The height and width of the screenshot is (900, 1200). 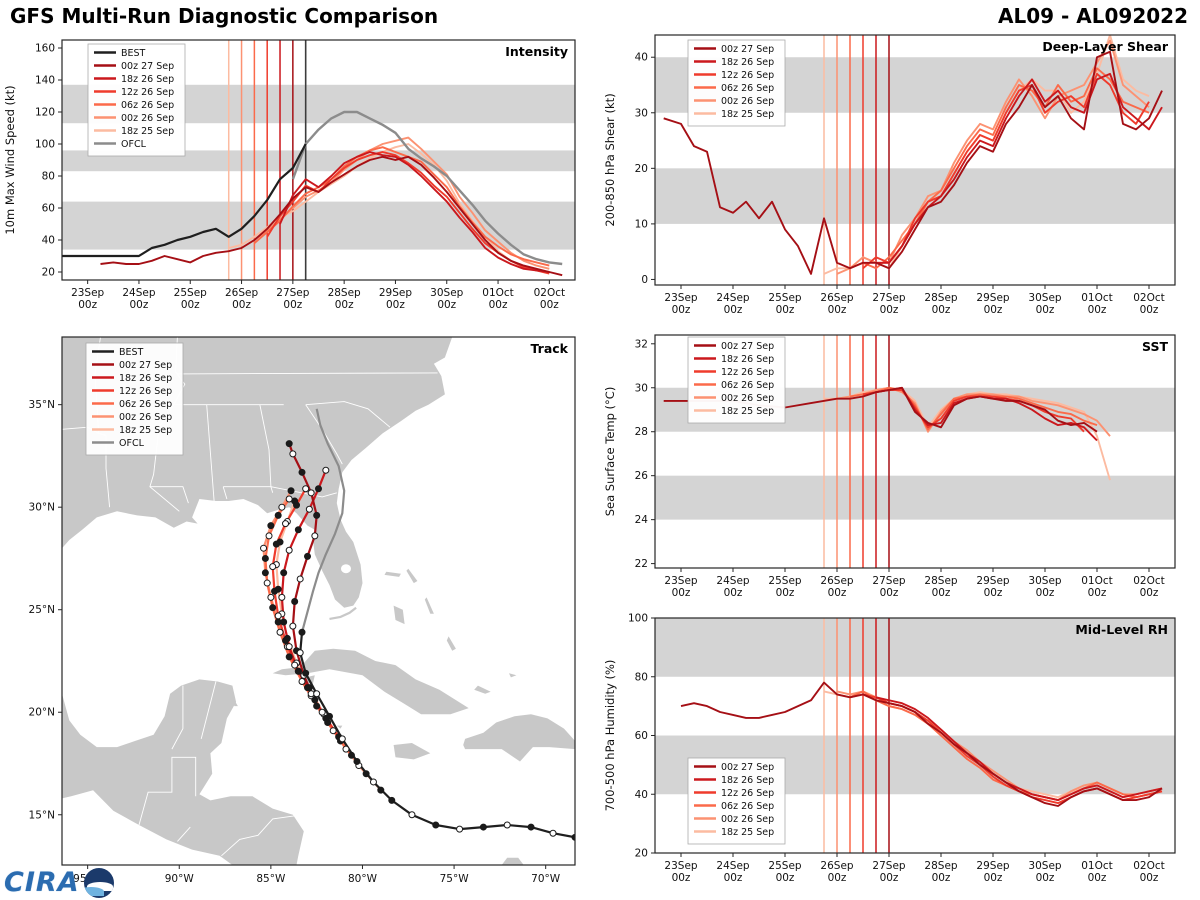 What do you see at coordinates (345, 569) in the screenshot?
I see `lake-okeechobee` at bounding box center [345, 569].